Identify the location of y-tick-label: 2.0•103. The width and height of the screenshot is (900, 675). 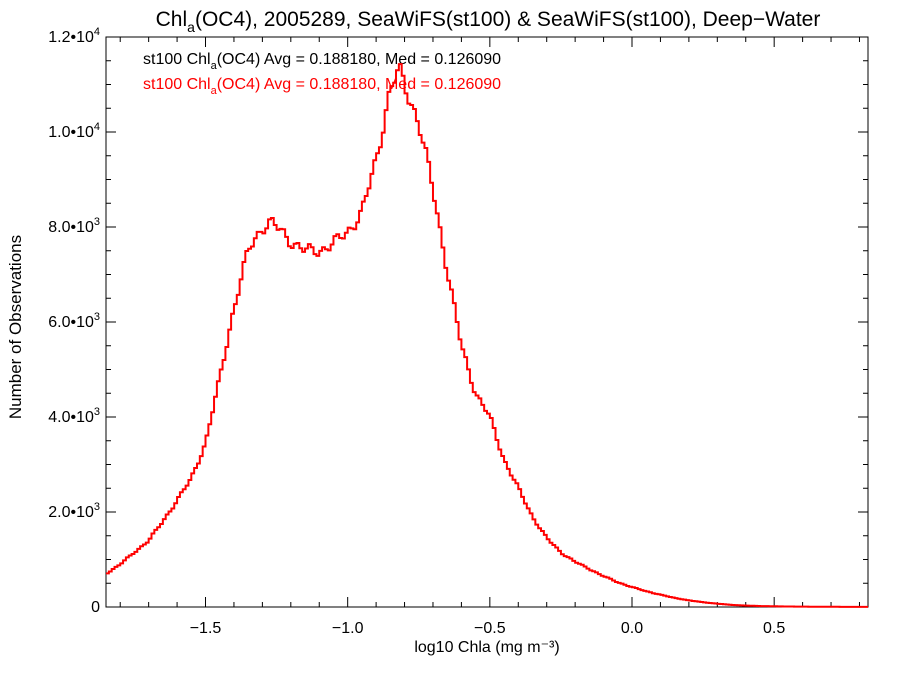
(74, 511).